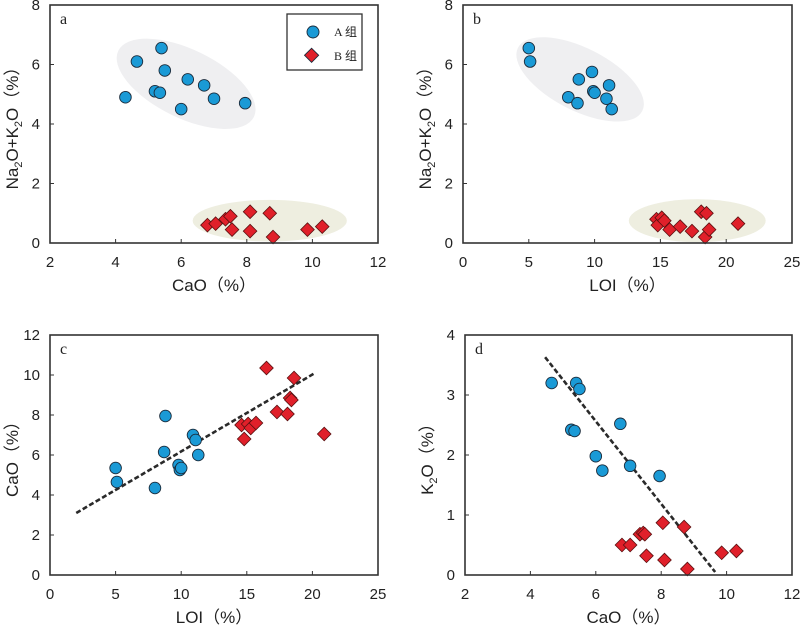 This screenshot has width=800, height=630. I want to click on x-tick-label: 8, so click(661, 594).